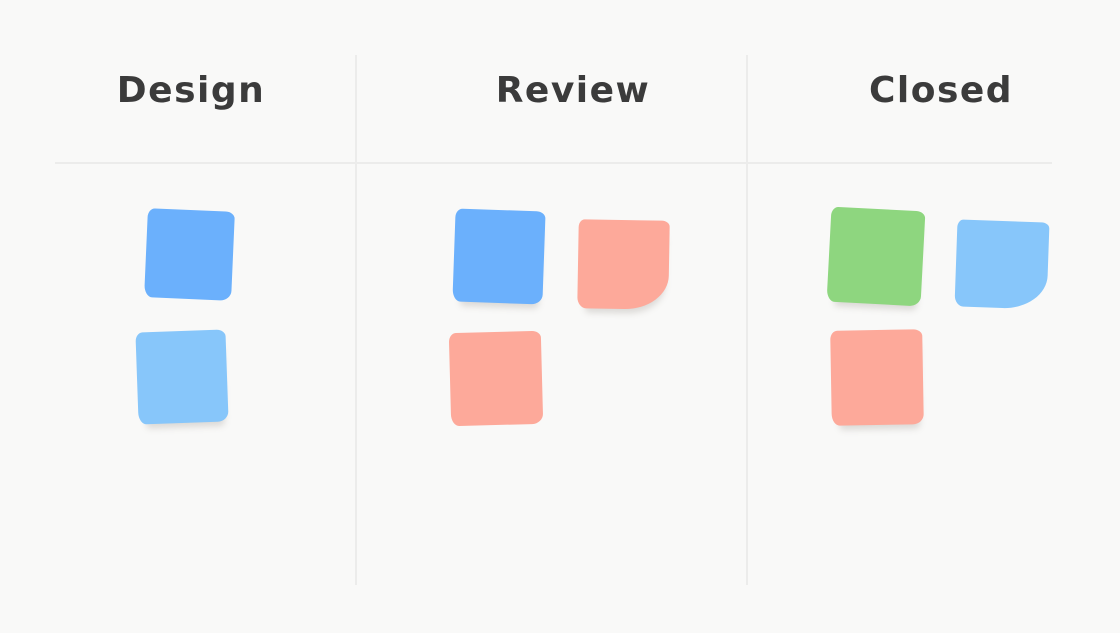 The height and width of the screenshot is (633, 1120). Describe the element at coordinates (191, 90) in the screenshot. I see `column-header-design: Design` at that location.